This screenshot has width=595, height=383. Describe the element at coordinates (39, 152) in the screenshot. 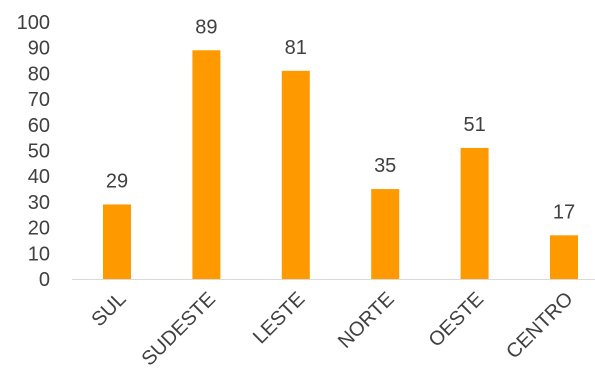

I see `y-tick-label: 50` at that location.